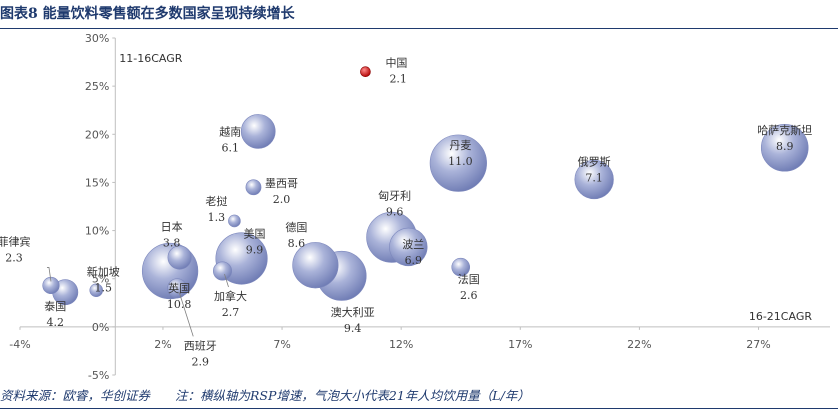 The image size is (838, 414). Describe the element at coordinates (179, 304) in the screenshot. I see `point-value-label: 10.8` at that location.